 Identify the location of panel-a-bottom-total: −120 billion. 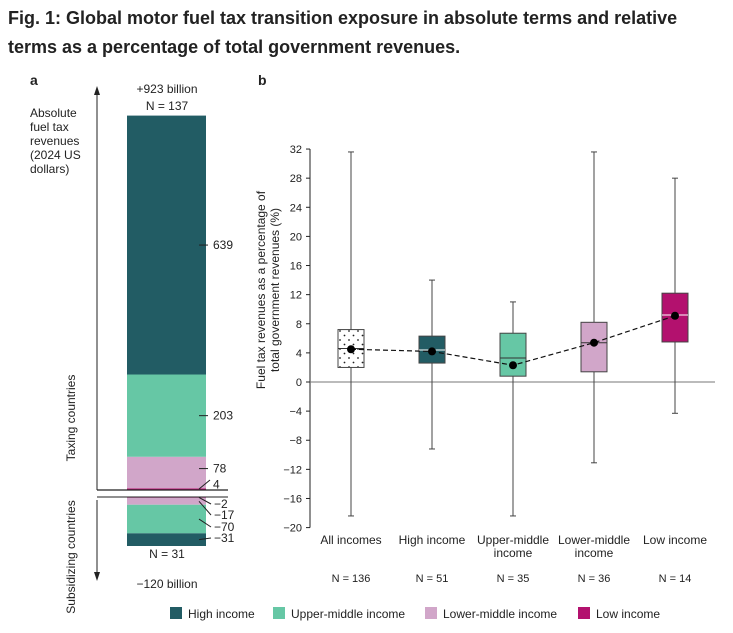
(166, 584).